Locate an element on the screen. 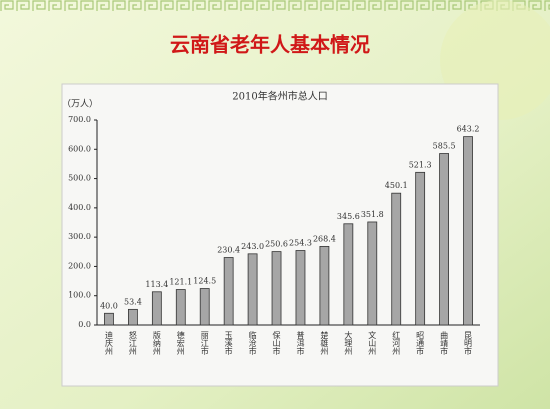 The height and width of the screenshot is (409, 550). y-tick-label: 400.0 is located at coordinates (79, 207).